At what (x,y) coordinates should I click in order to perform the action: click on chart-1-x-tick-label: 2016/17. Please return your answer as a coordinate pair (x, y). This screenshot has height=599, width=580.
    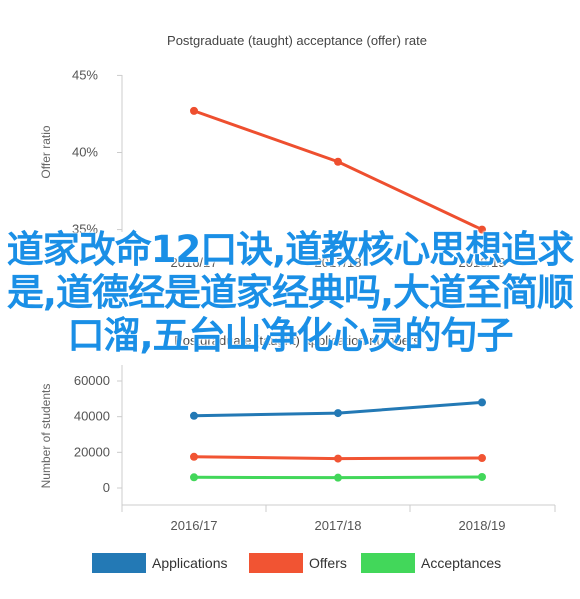
    Looking at the image, I should click on (194, 262).